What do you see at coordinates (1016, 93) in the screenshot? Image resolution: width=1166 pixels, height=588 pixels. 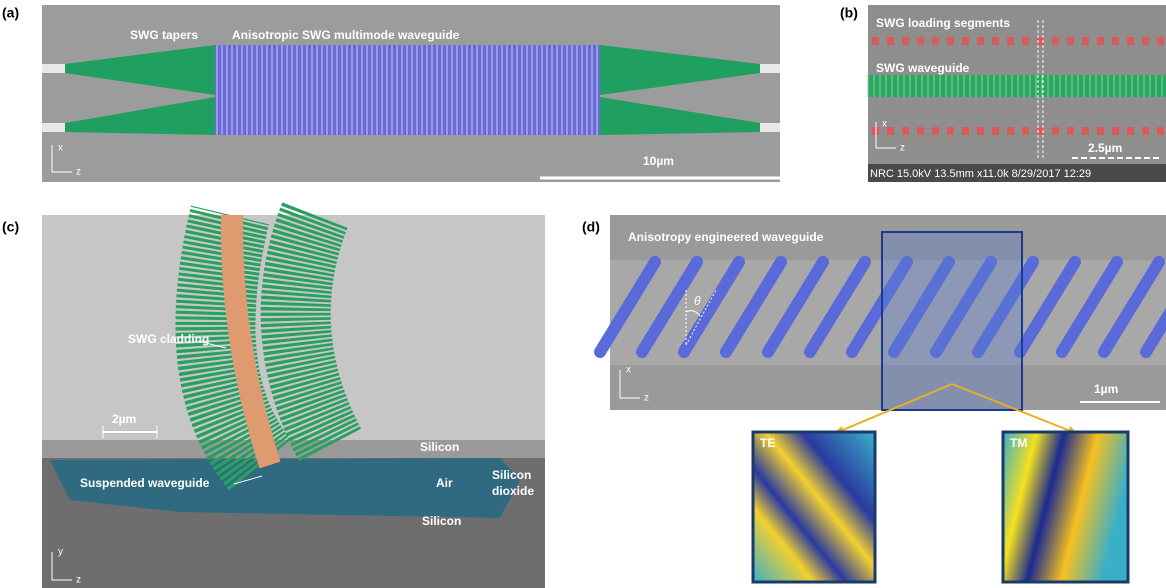 I see `panel-b` at bounding box center [1016, 93].